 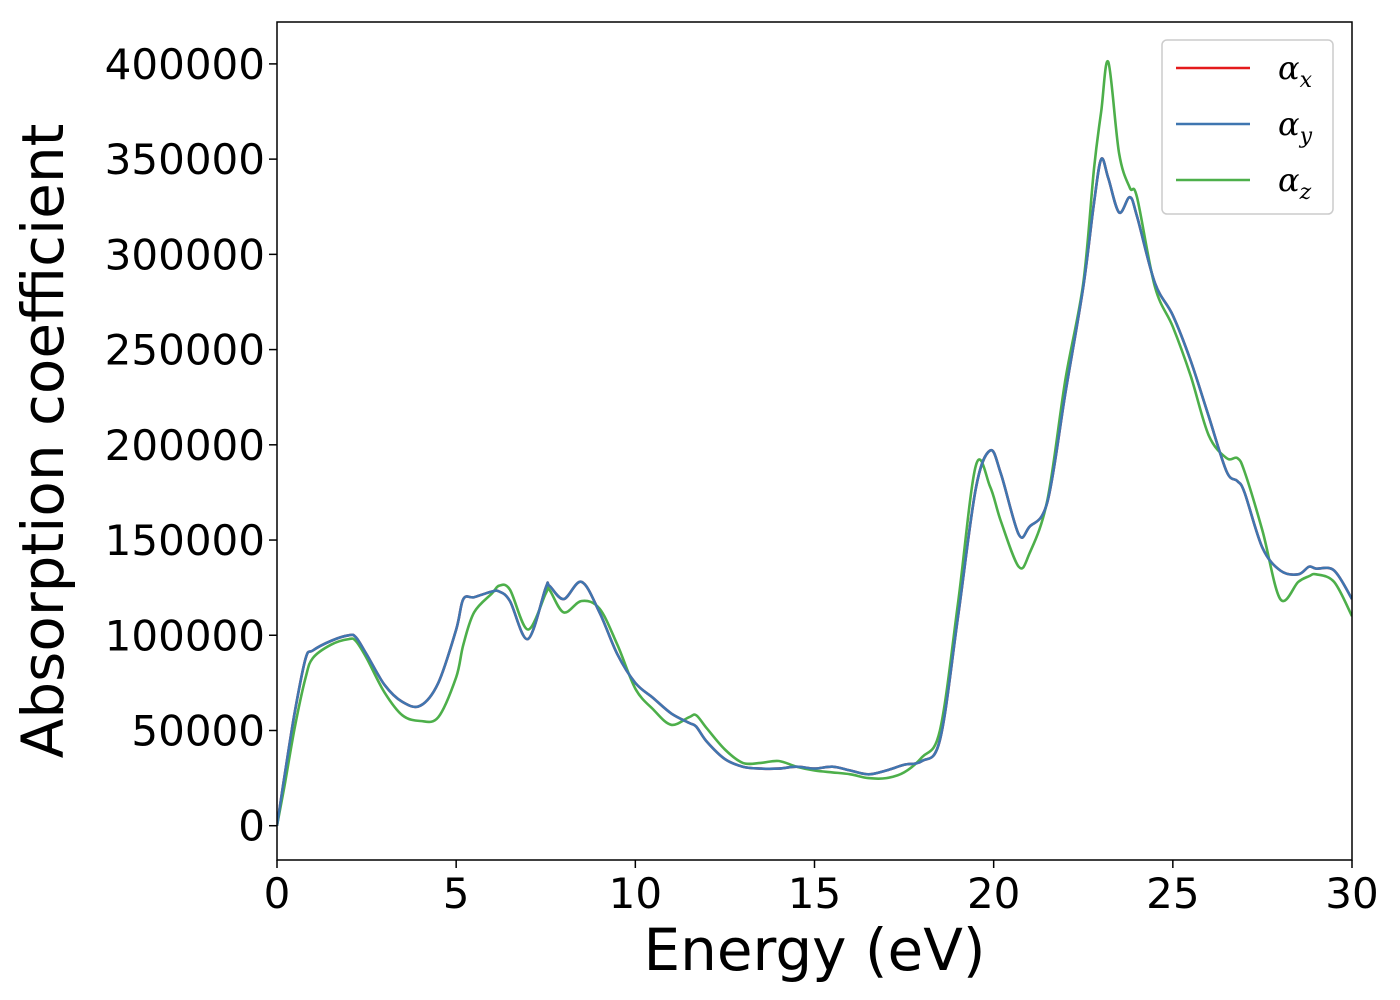 I want to click on legend: αx αy αz, so click(x=1247, y=127).